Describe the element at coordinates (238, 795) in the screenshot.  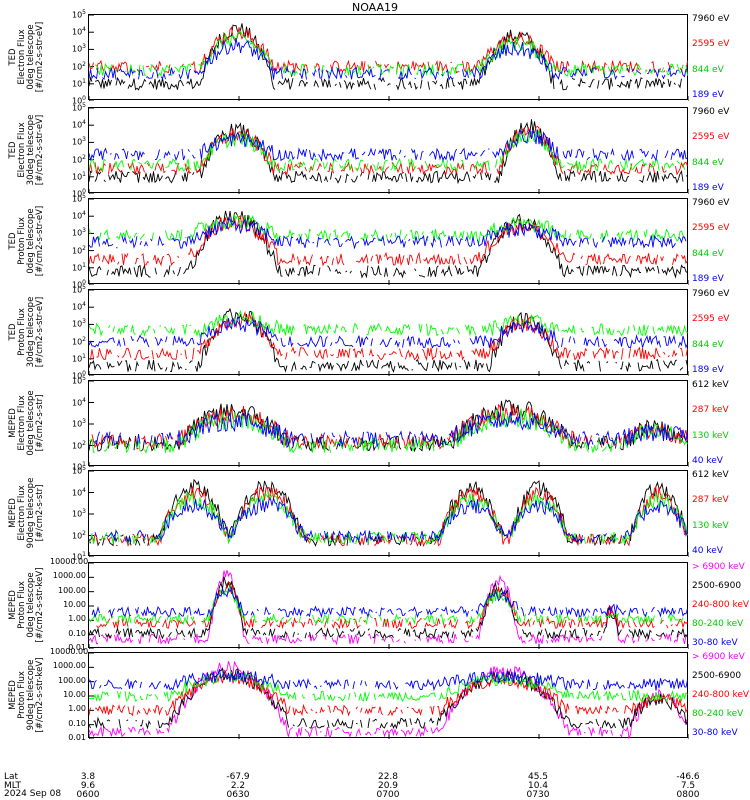
I see `x-tick-hhmm: 0630` at that location.